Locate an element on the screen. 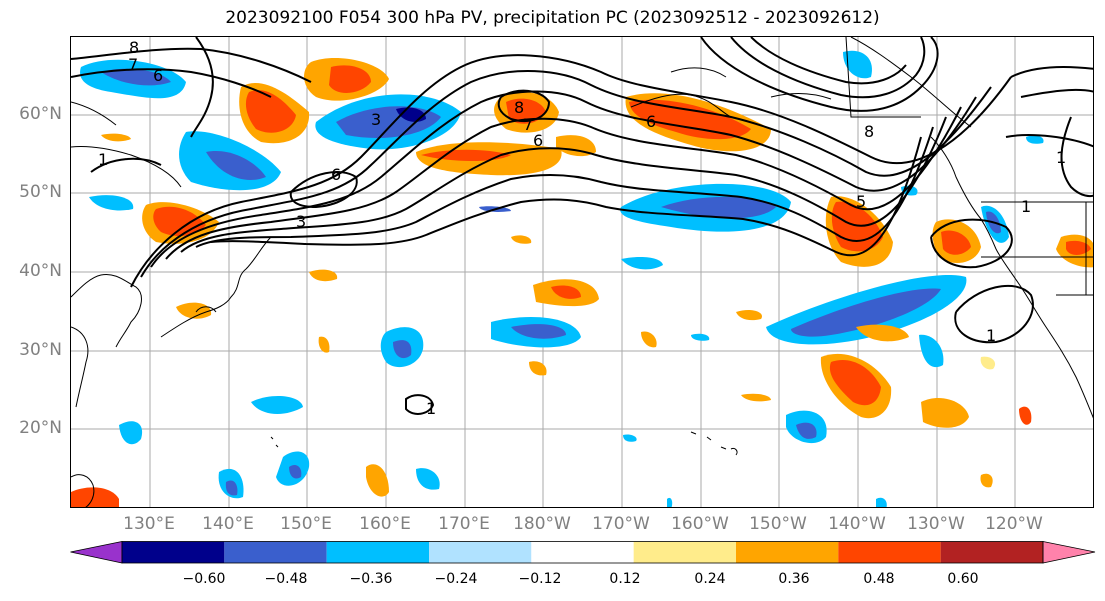 The width and height of the screenshot is (1105, 601). colorbar-tick-label: 0.24 is located at coordinates (710, 579).